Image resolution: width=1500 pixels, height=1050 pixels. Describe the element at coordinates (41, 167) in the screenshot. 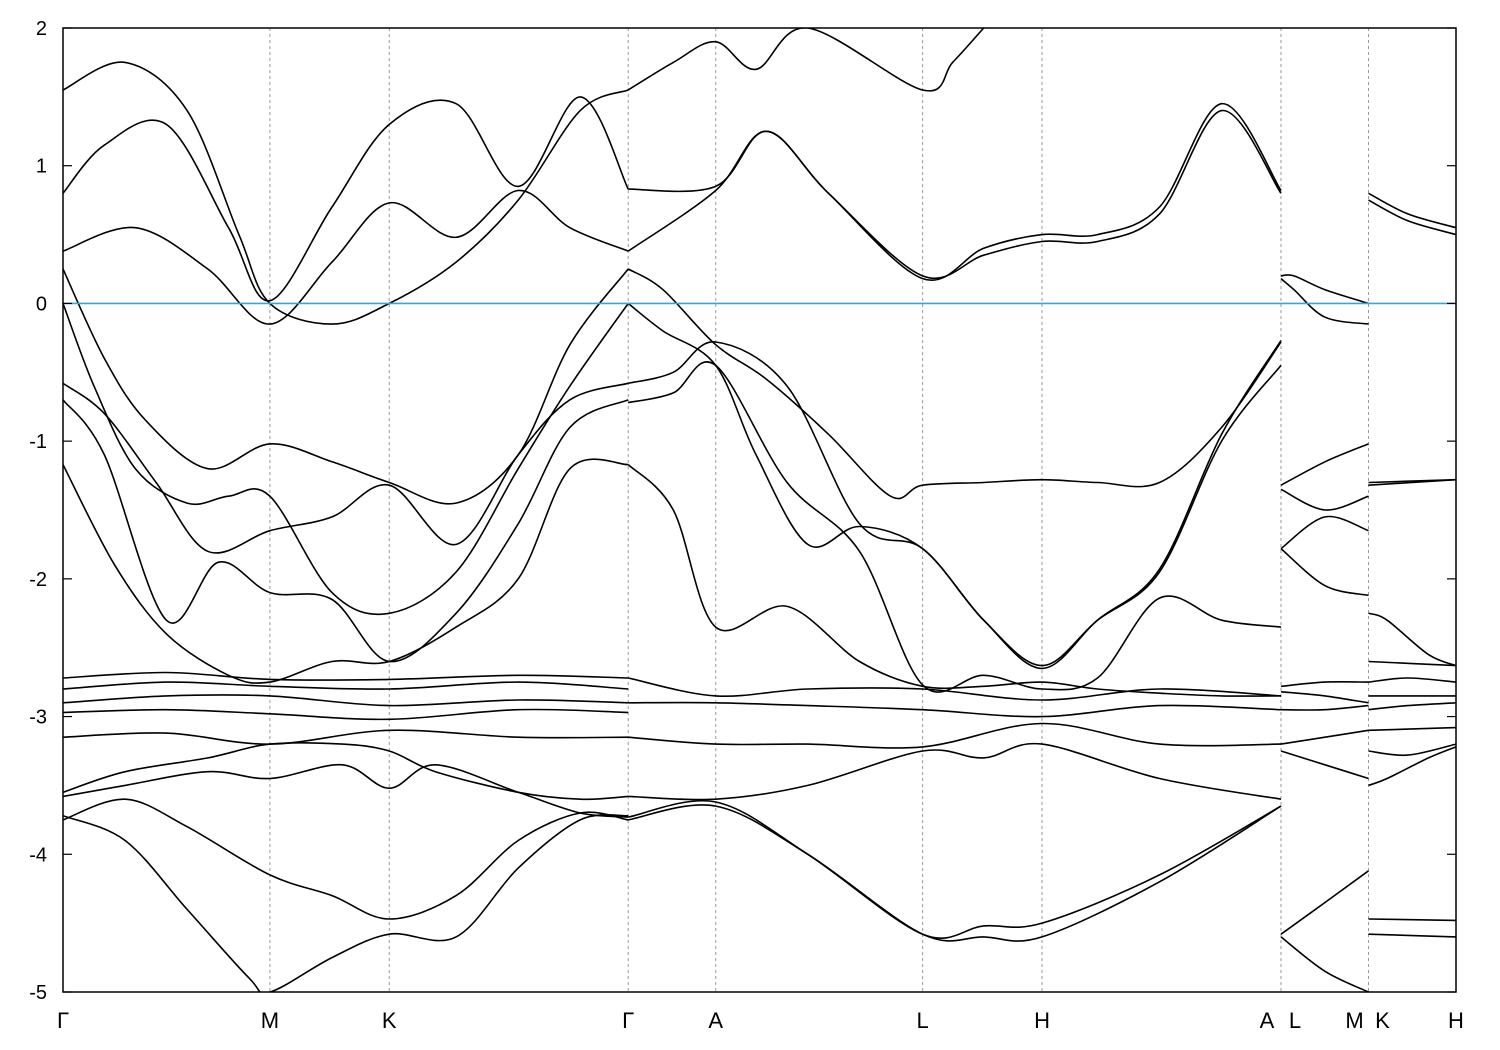

I see `y-tick-label: 1` at that location.